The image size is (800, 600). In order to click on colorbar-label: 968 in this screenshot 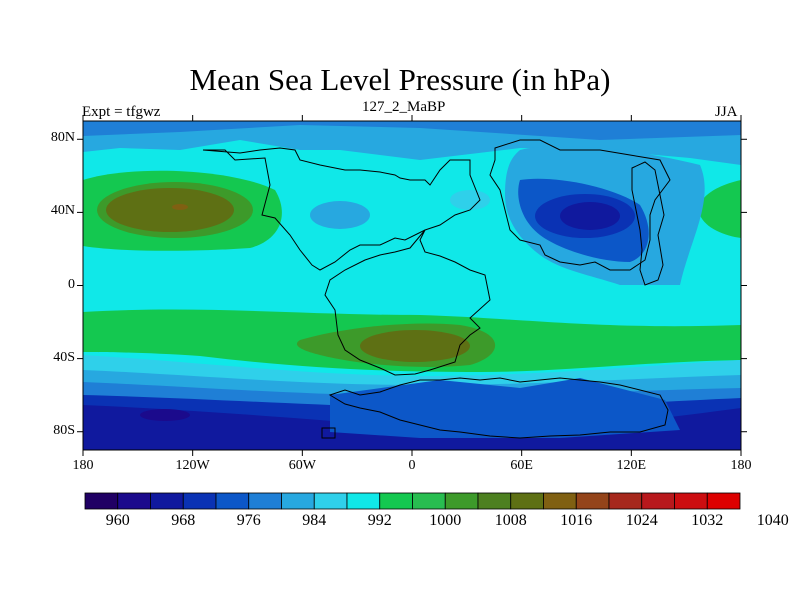, I will do `click(183, 520)`.